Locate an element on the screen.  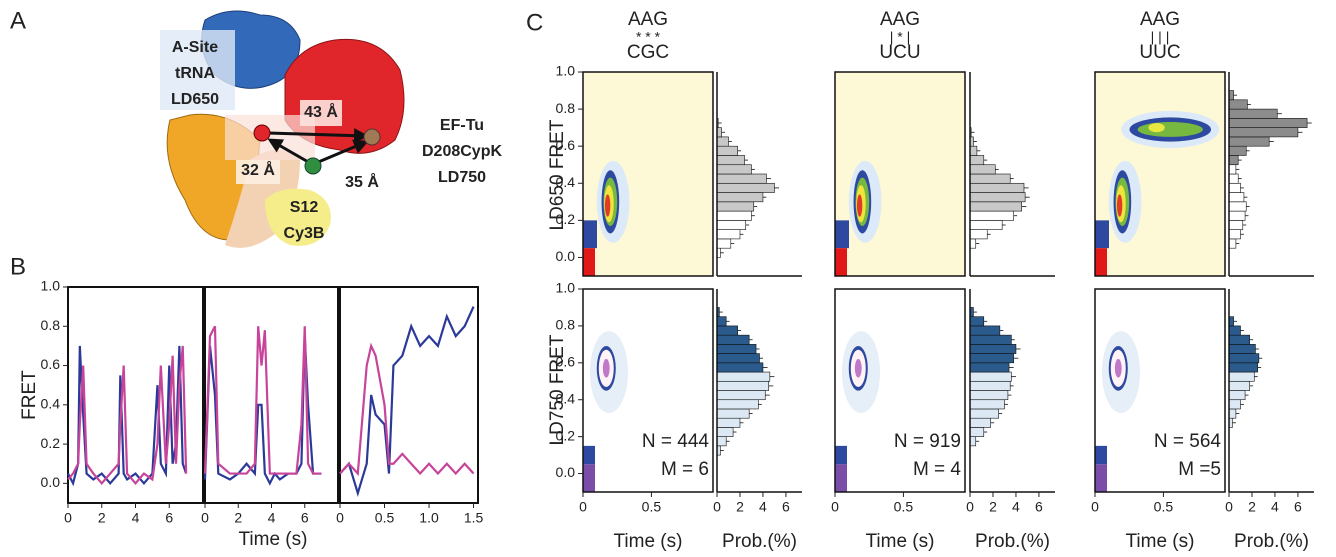
distance-label: 35 Å is located at coordinates (362, 181).